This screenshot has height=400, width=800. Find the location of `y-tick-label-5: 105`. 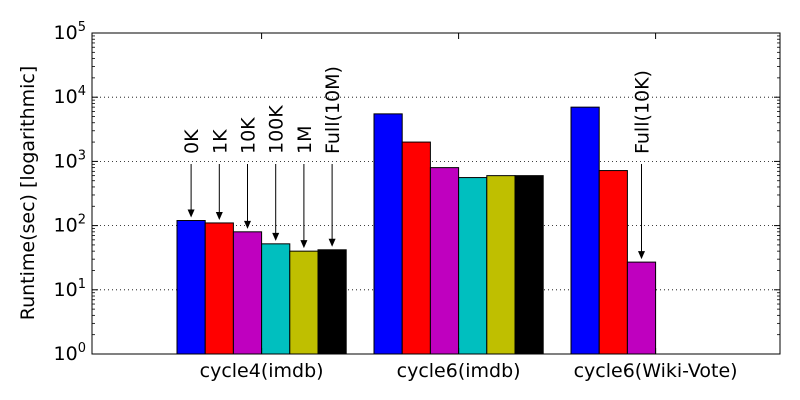

y-tick-label-5: 105 is located at coordinates (70, 32).